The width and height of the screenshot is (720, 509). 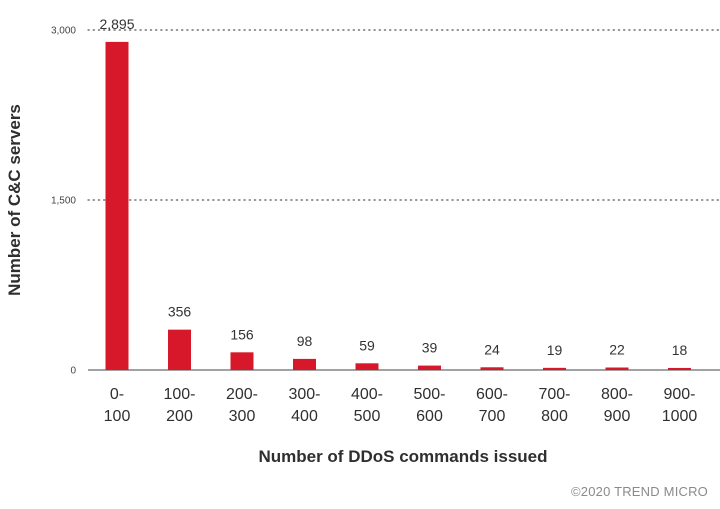 What do you see at coordinates (402, 456) in the screenshot?
I see `x-axis-label: Number of DDoS commands issued` at bounding box center [402, 456].